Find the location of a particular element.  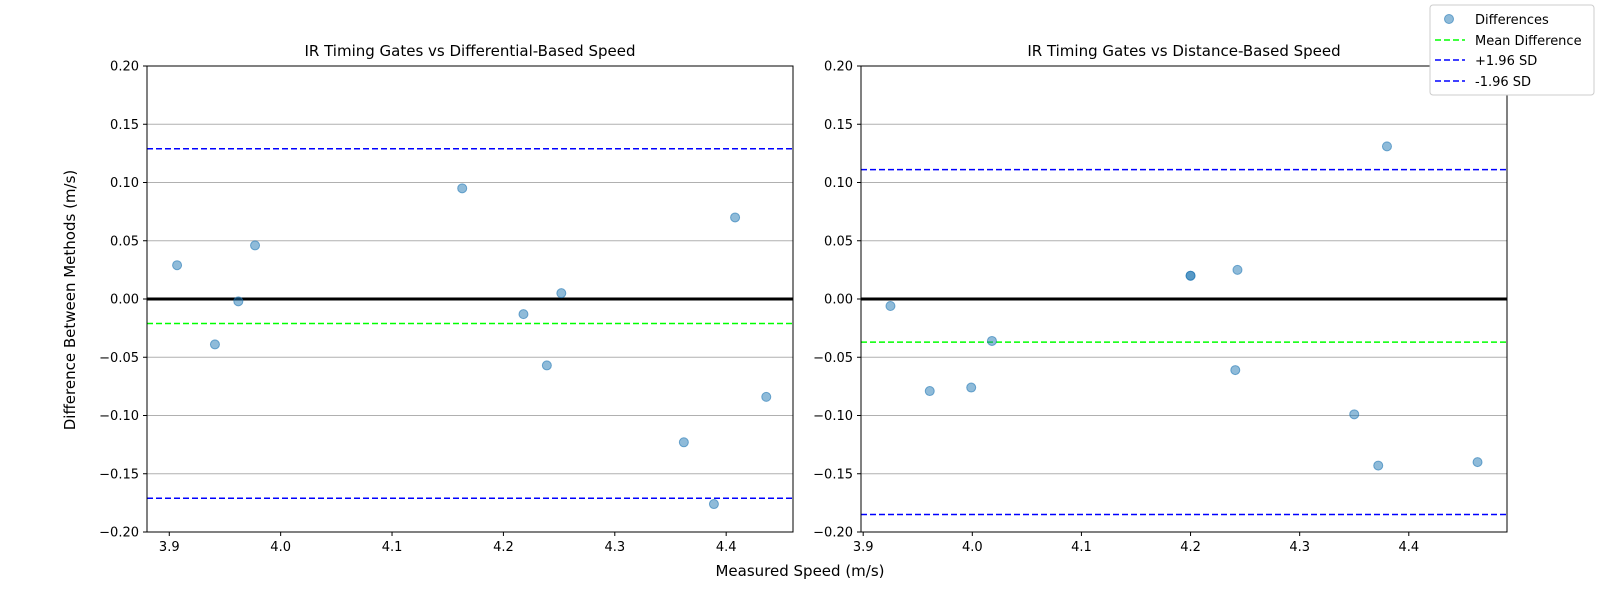

legend-label-differences: Differences is located at coordinates (1512, 20).